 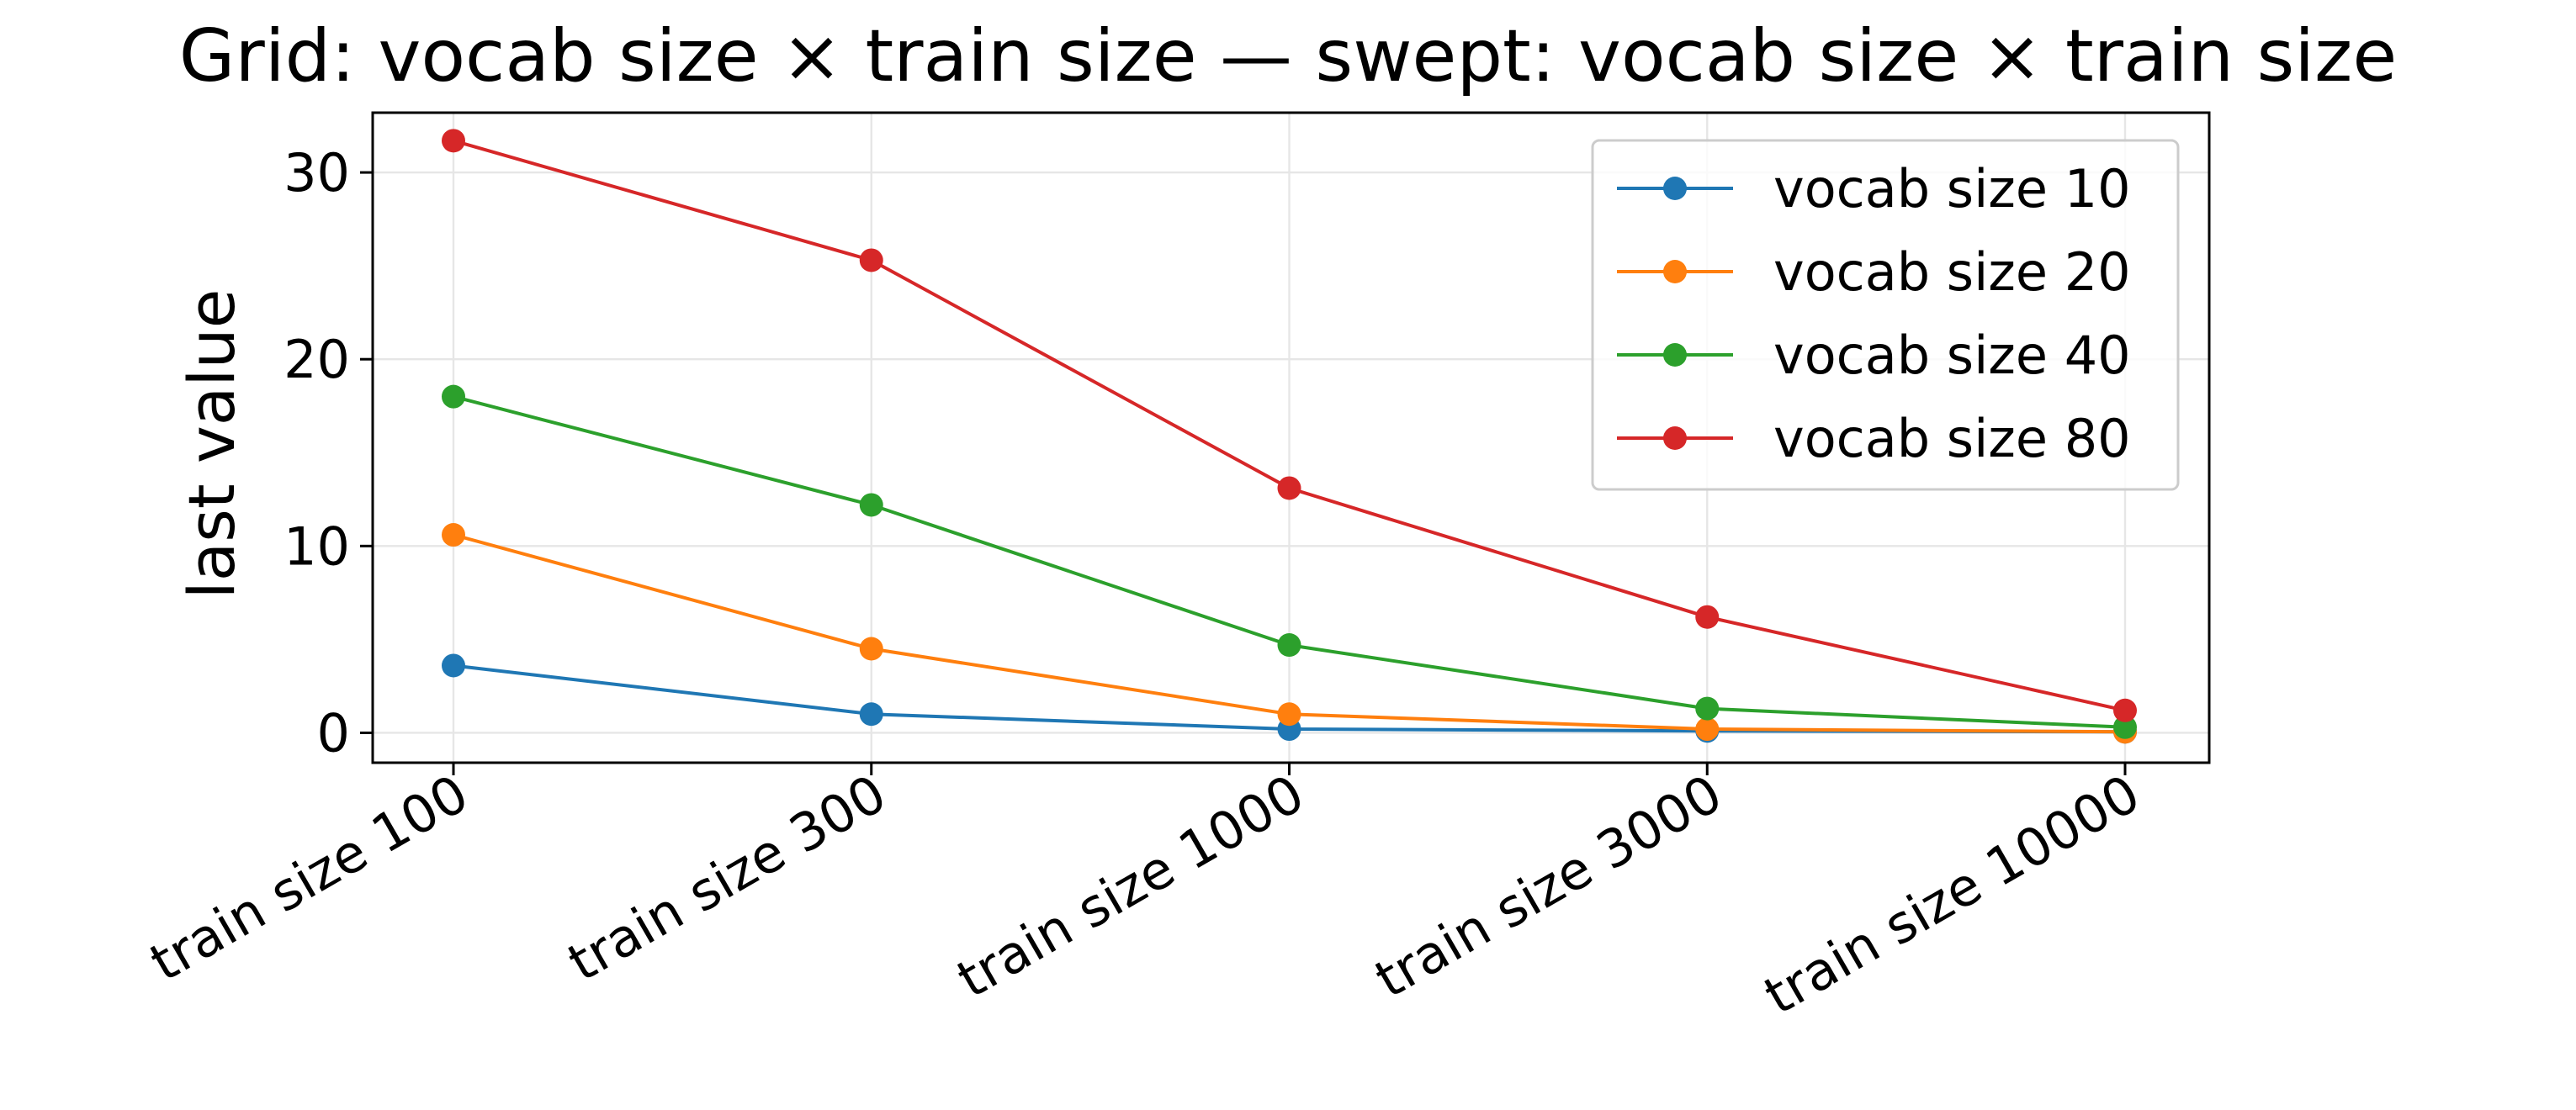 I want to click on legend-label: vocab size 10, so click(x=1952, y=188).